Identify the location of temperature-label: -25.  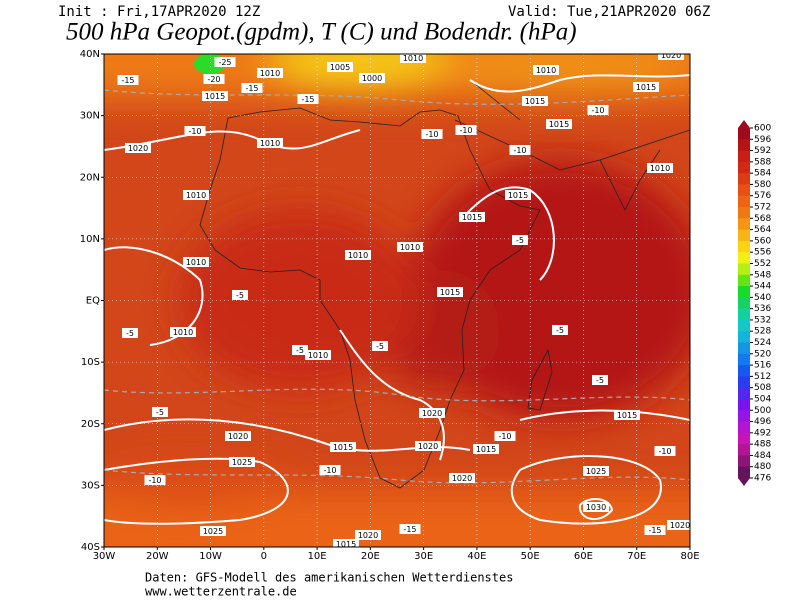
(224, 62).